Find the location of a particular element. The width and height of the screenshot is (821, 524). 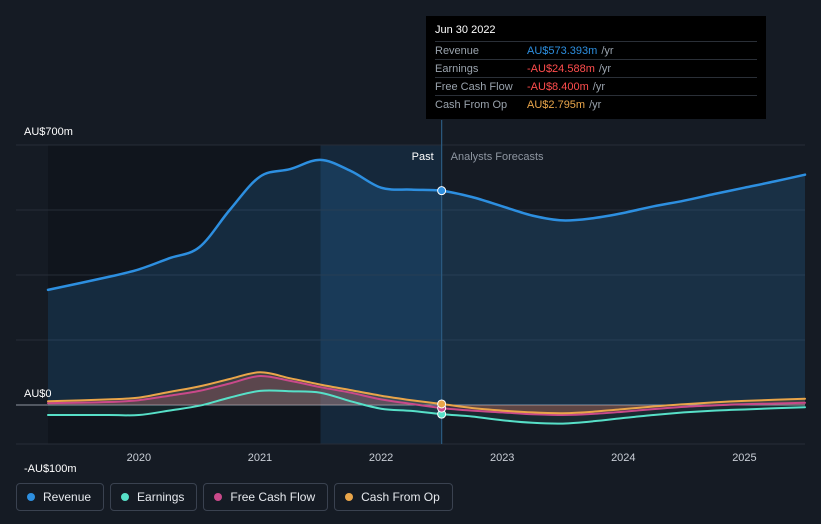

legend-item-cash-from-op: Cash From Op is located at coordinates (393, 497).